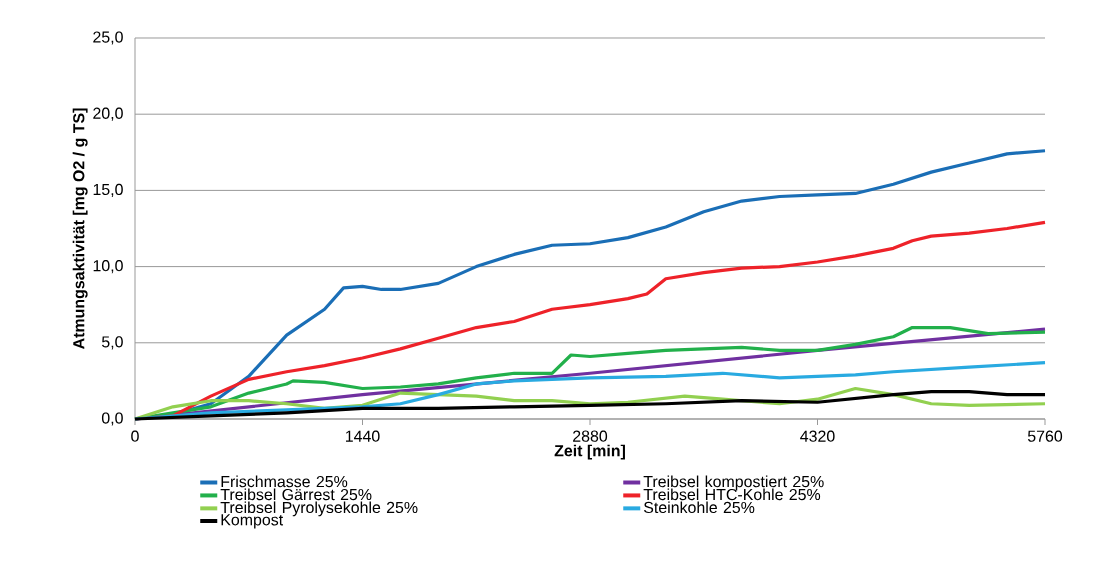  Describe the element at coordinates (362, 436) in the screenshot. I see `x-tick-label: 1440` at that location.